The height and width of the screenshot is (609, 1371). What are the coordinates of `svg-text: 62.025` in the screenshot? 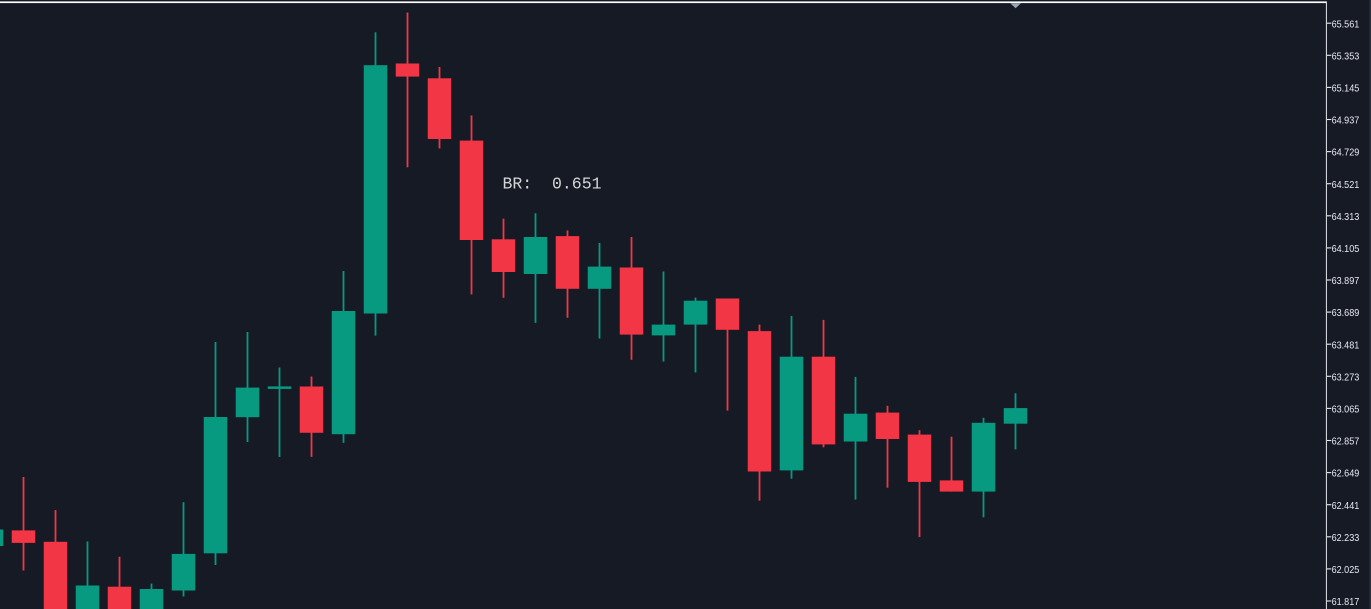 It's located at (1346, 570).